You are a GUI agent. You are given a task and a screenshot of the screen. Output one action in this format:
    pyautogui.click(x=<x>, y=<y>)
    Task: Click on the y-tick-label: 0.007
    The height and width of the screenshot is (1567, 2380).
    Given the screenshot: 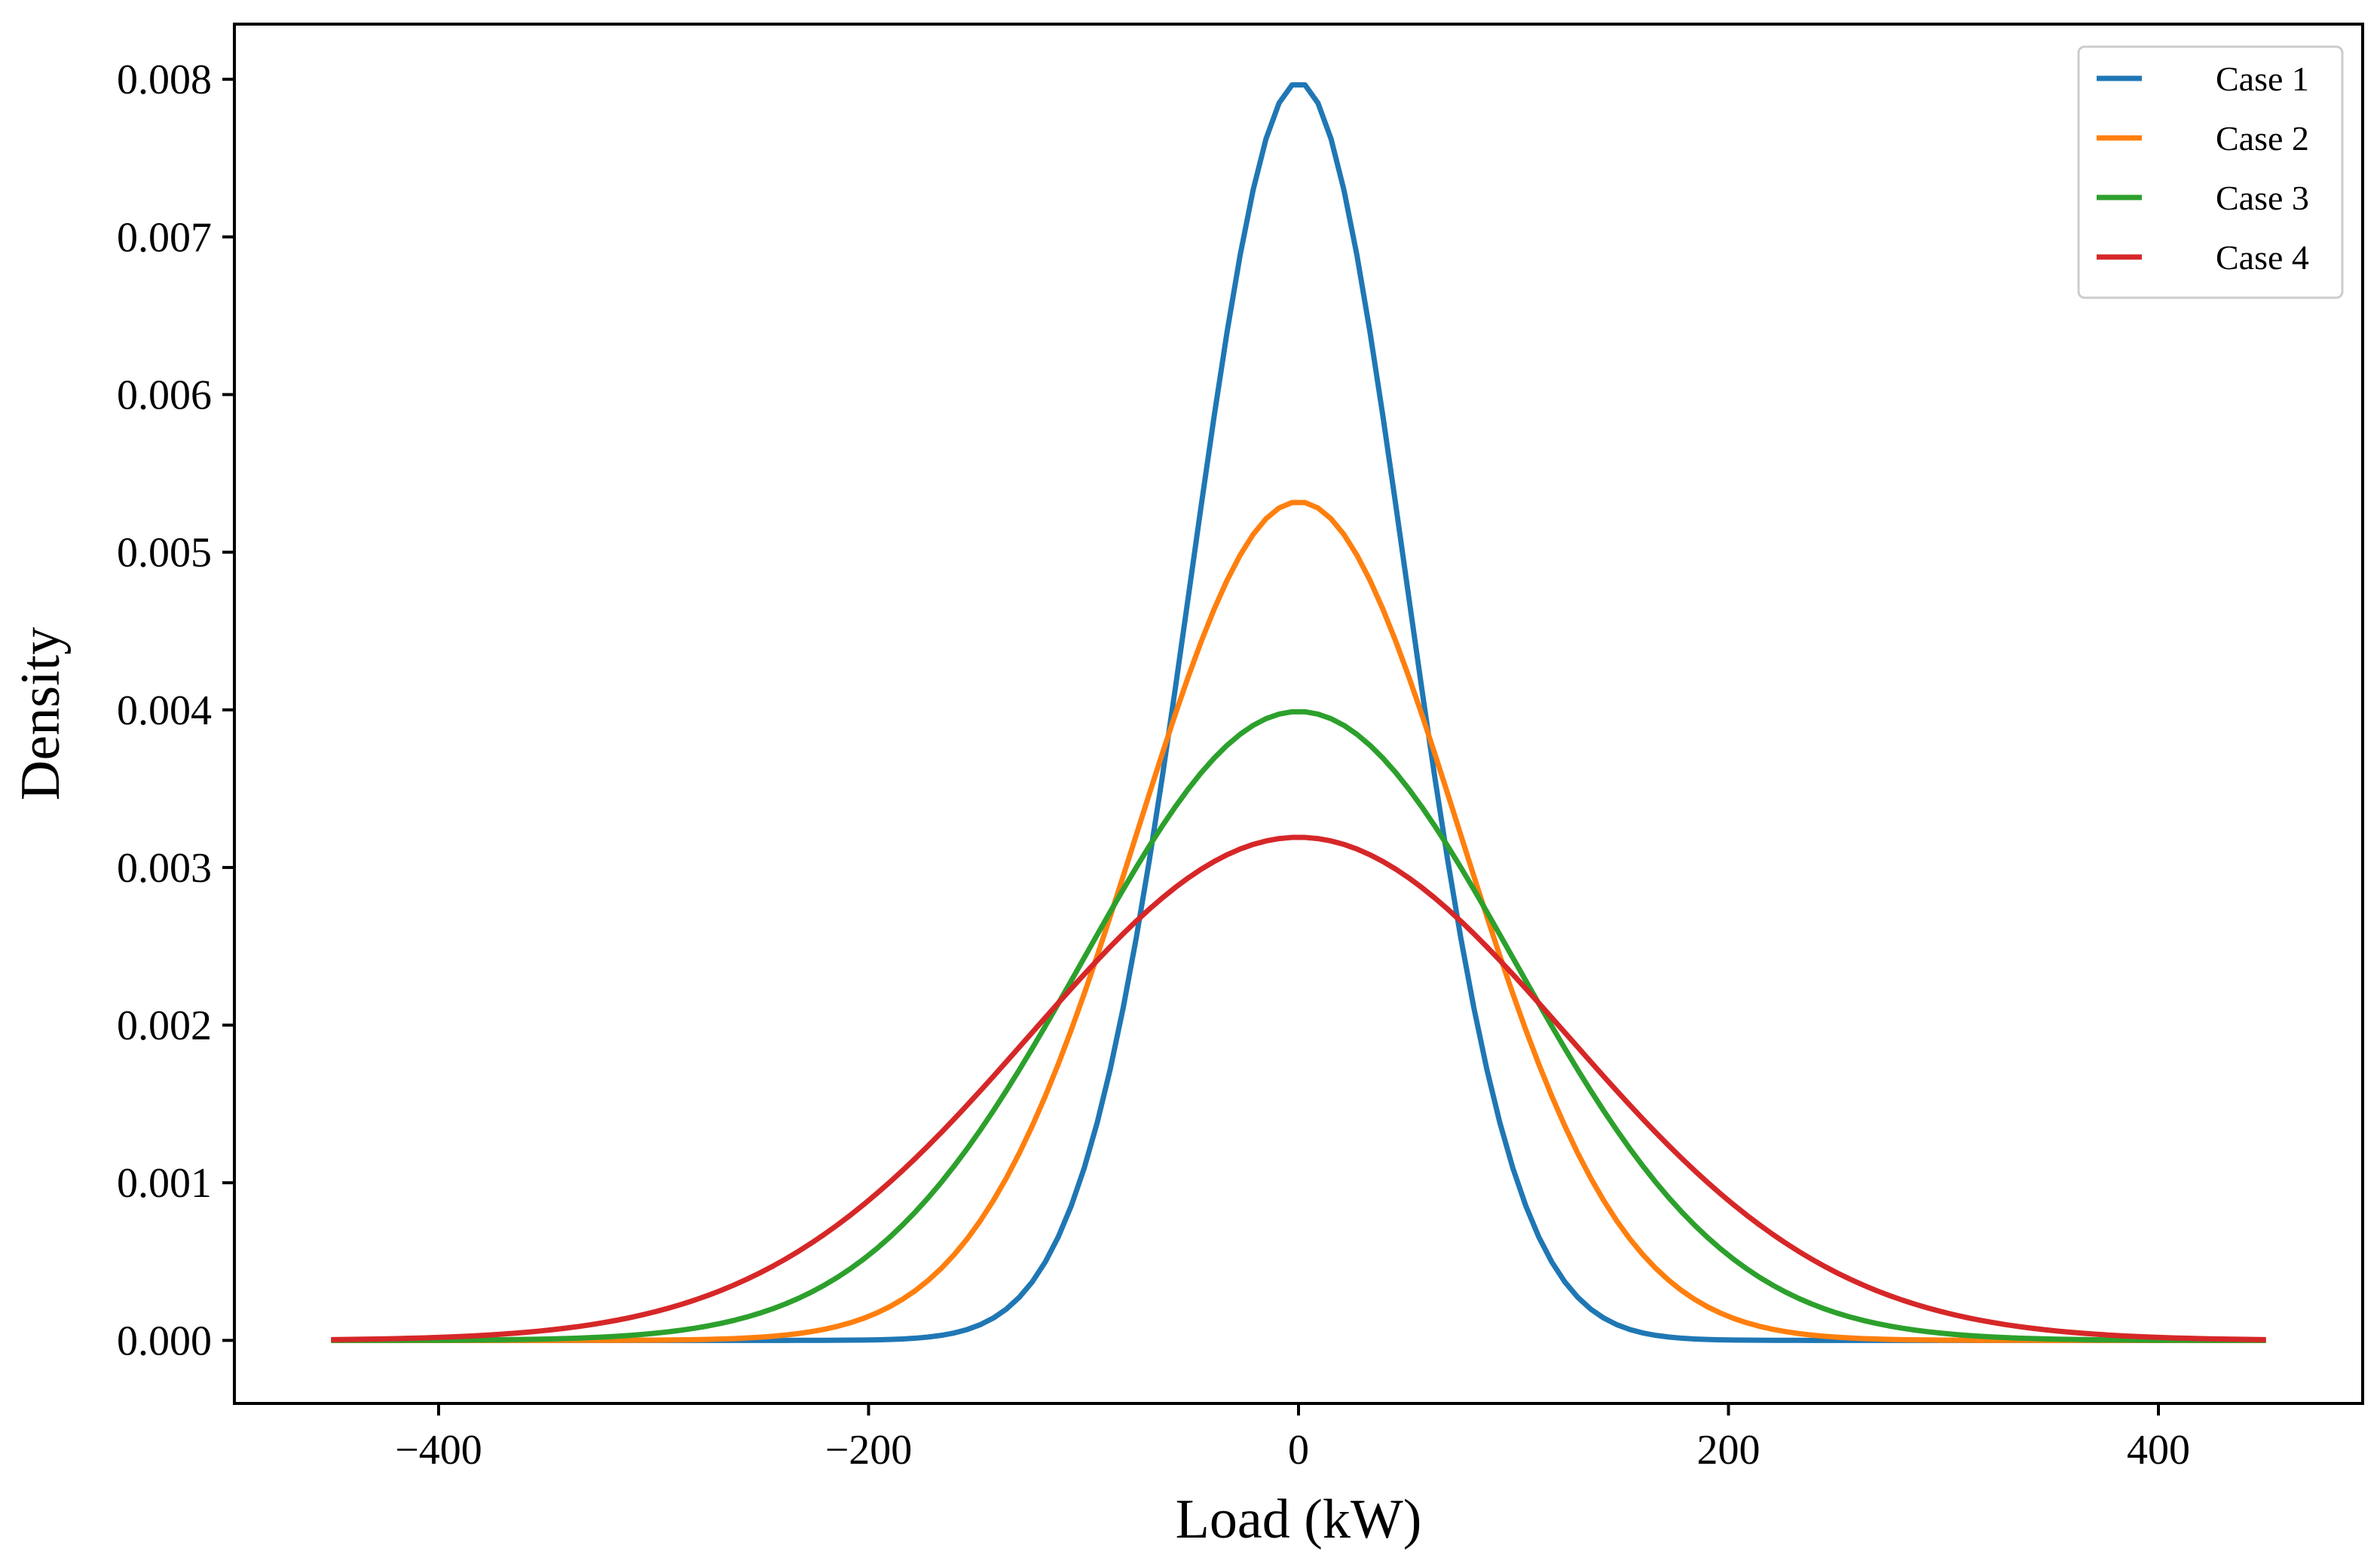 What is the action you would take?
    pyautogui.click(x=164, y=237)
    